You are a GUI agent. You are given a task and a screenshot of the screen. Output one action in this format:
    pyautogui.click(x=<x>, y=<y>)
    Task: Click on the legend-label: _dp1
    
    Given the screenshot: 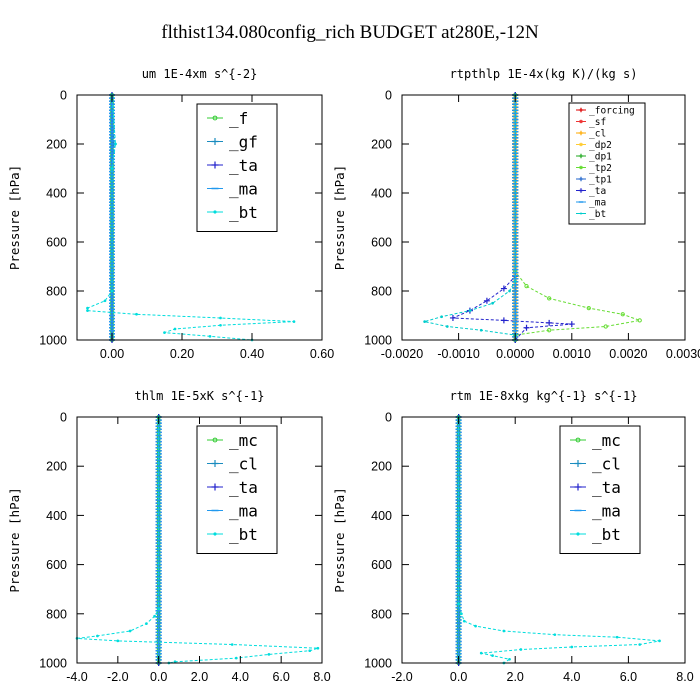 What is the action you would take?
    pyautogui.click(x=600, y=157)
    